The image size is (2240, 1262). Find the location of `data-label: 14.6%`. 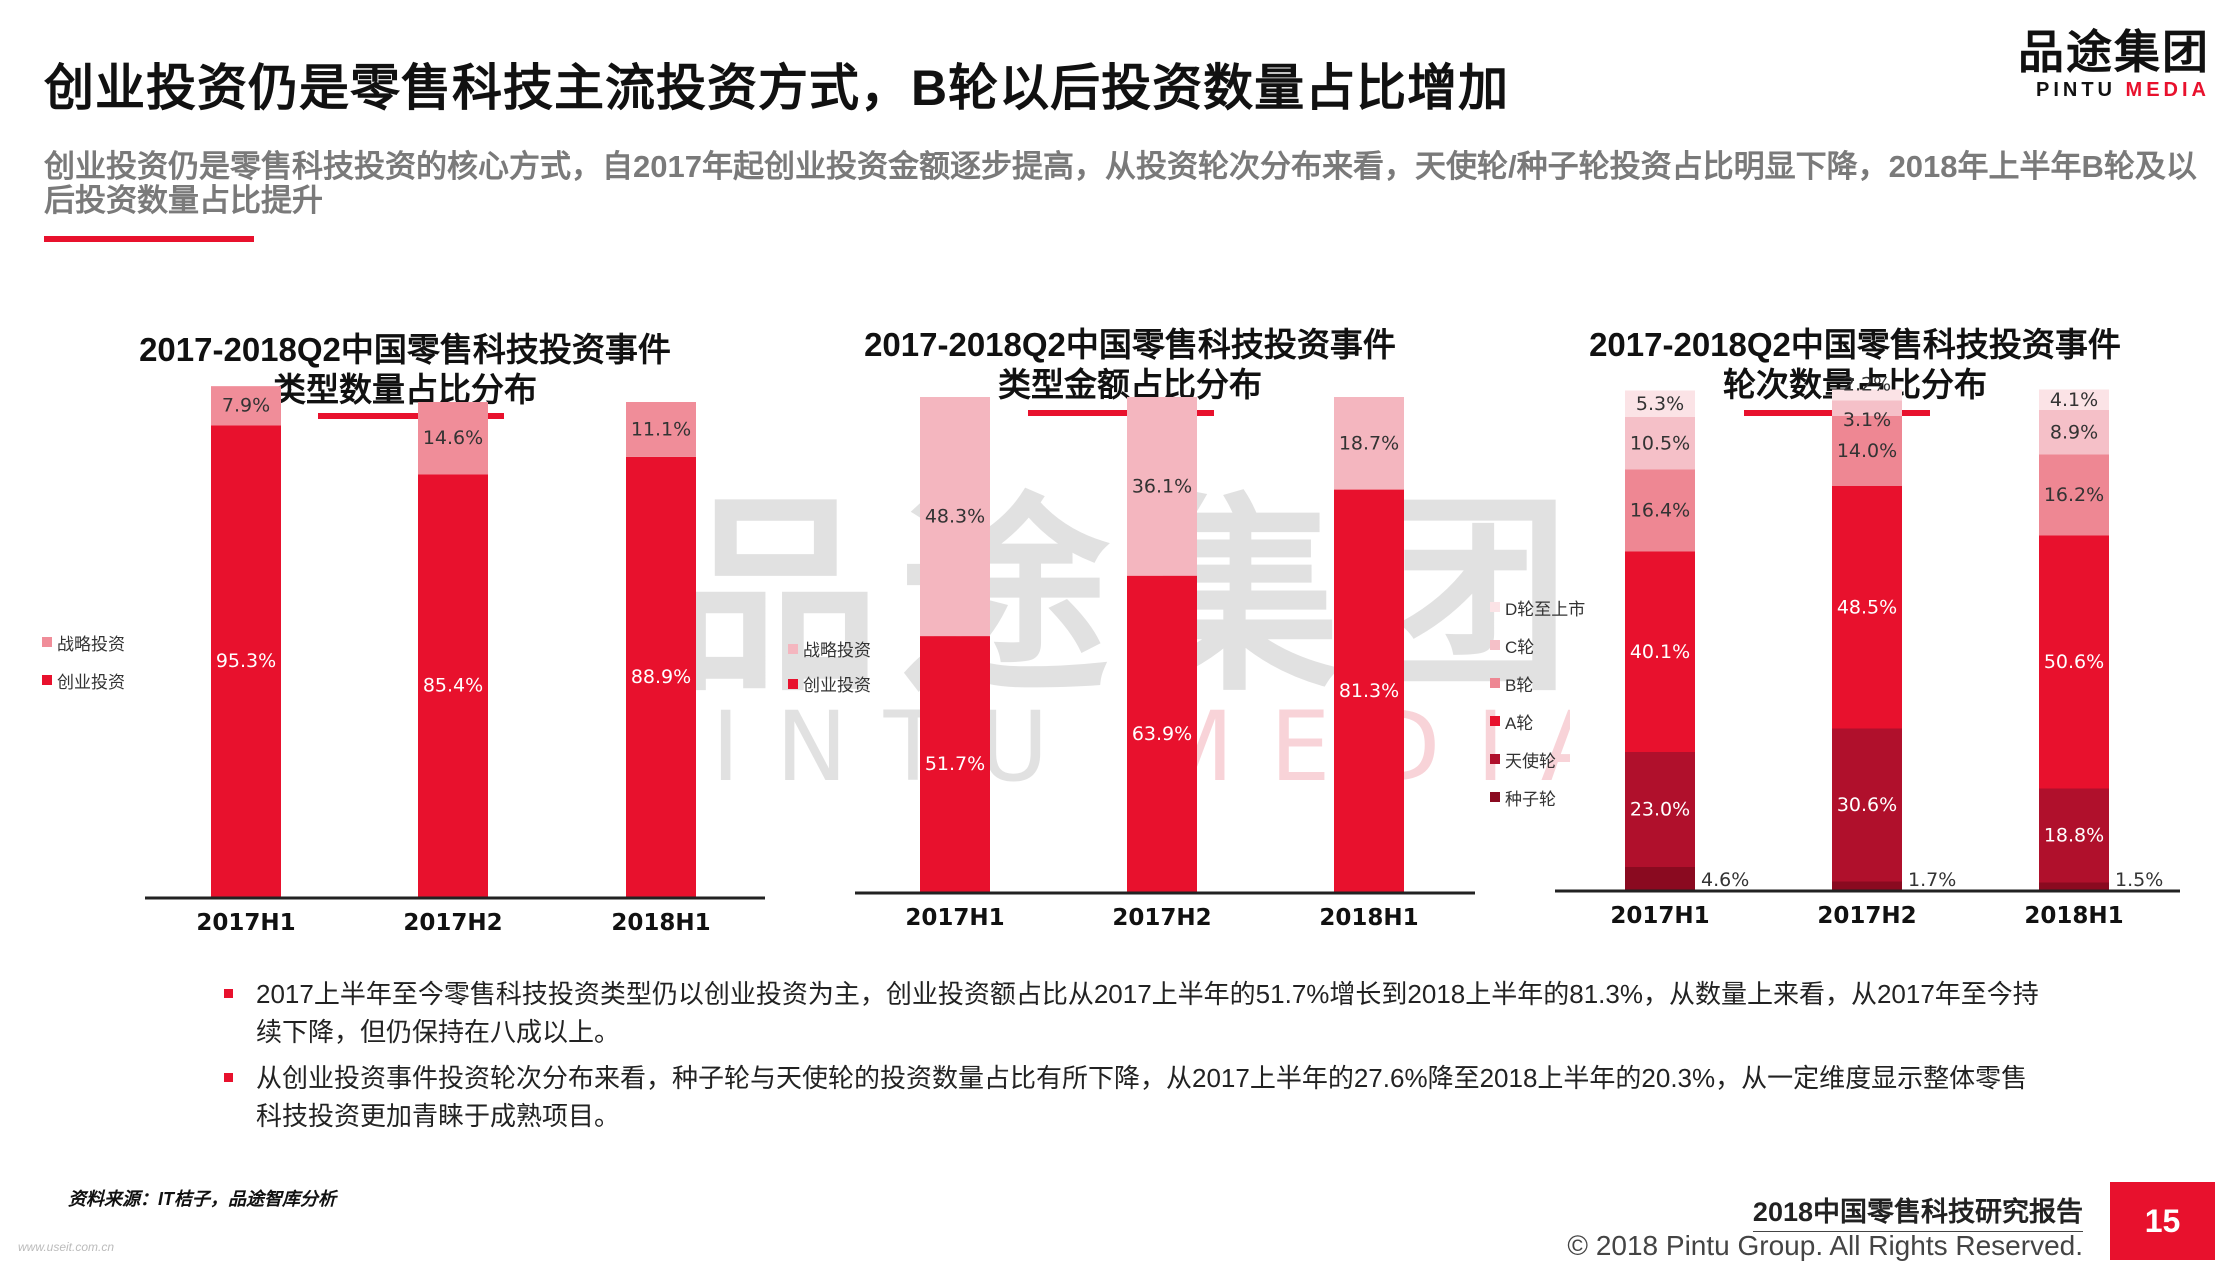

data-label: 14.6% is located at coordinates (453, 438).